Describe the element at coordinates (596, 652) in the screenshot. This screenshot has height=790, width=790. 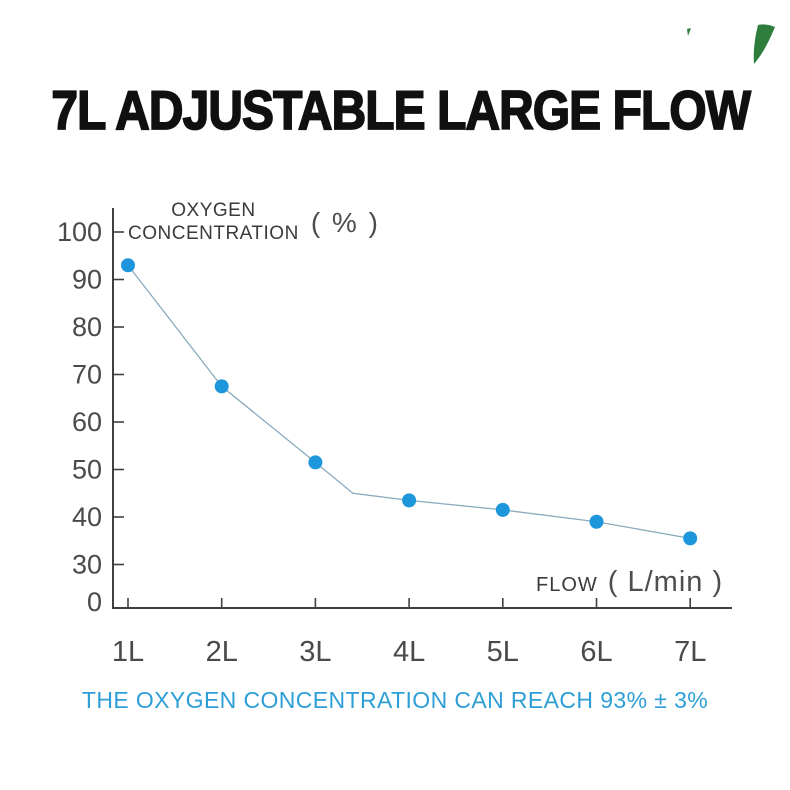
I see `x-tick-label: 6L` at that location.